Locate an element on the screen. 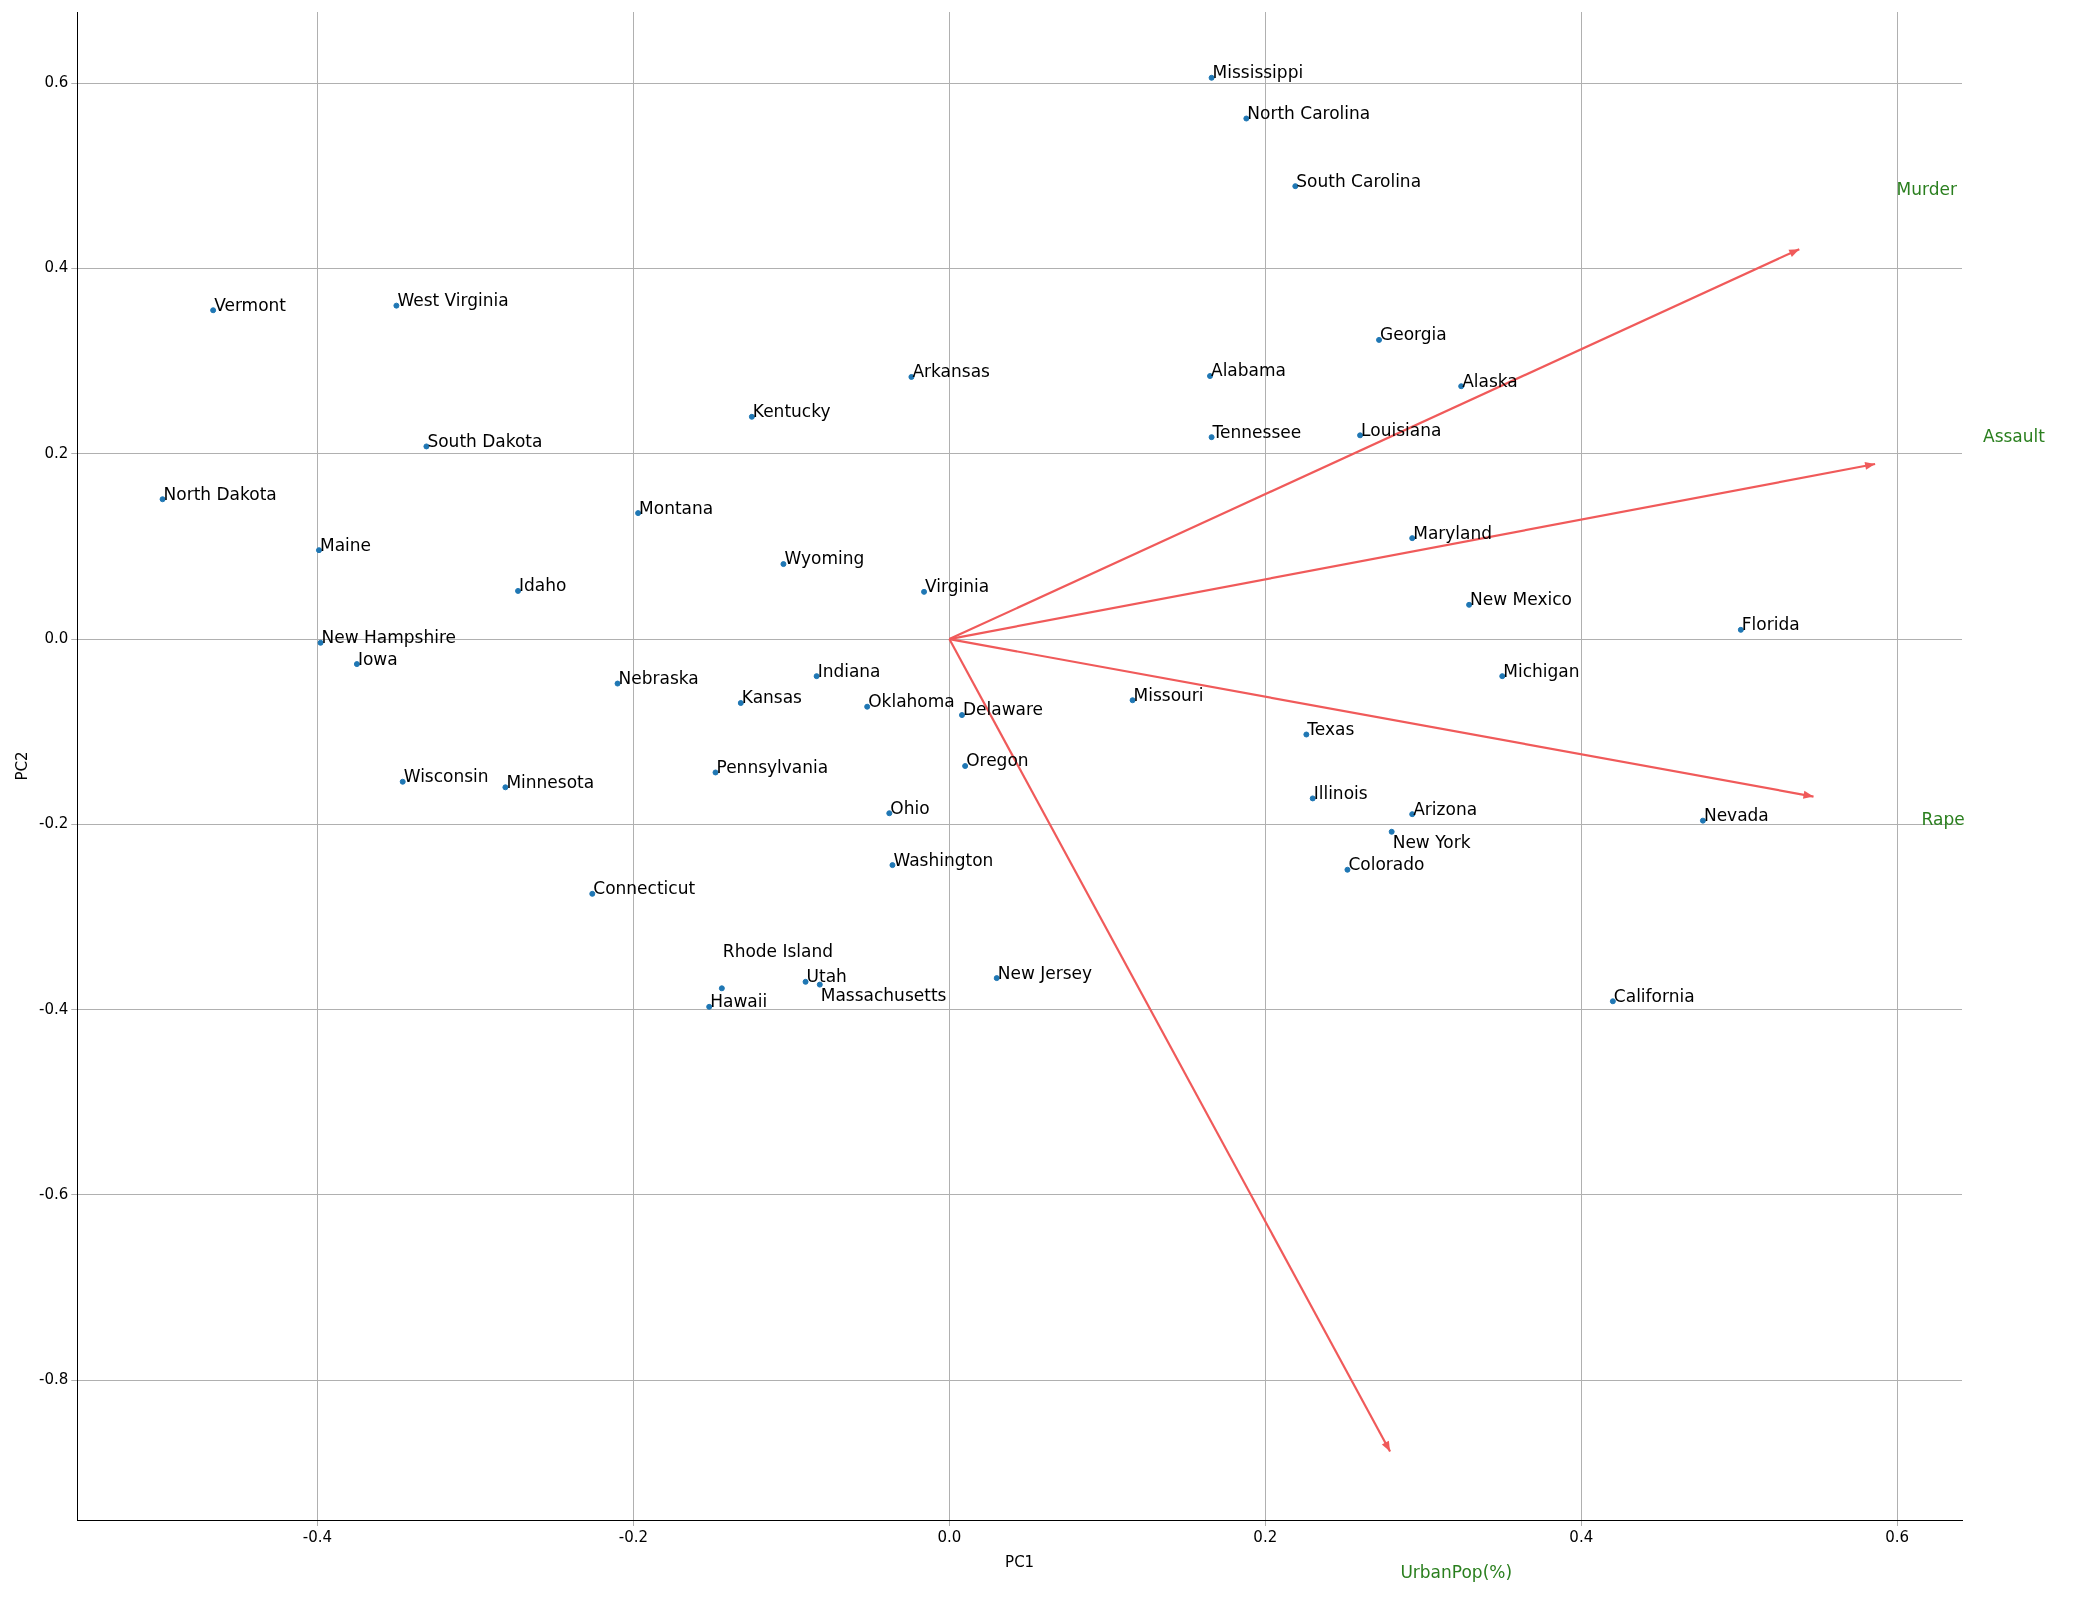 This screenshot has width=2092, height=1616. data-label: New Mexico is located at coordinates (1521, 599).